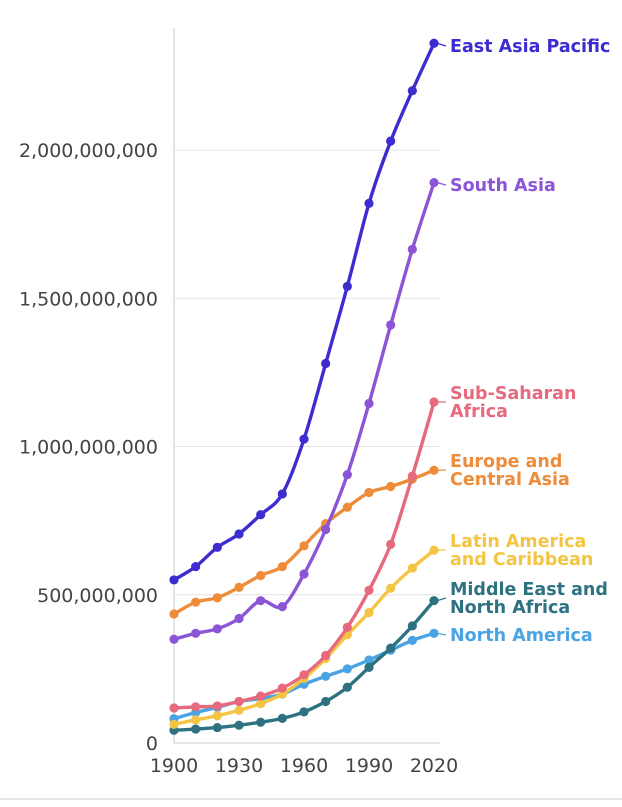 The width and height of the screenshot is (622, 807). Describe the element at coordinates (282, 718) in the screenshot. I see `data-point-middle-east-and-north-africa-1950` at that location.